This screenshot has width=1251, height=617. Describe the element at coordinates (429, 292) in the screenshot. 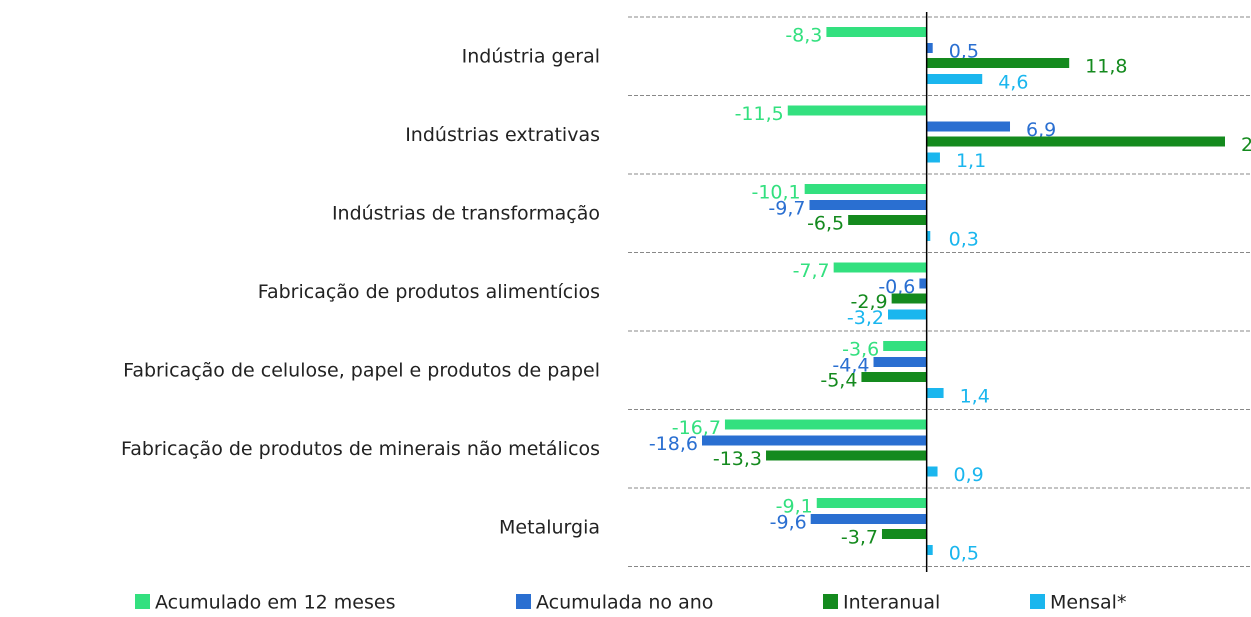

I see `category-label: Fabricação de produtos alimentícios` at that location.